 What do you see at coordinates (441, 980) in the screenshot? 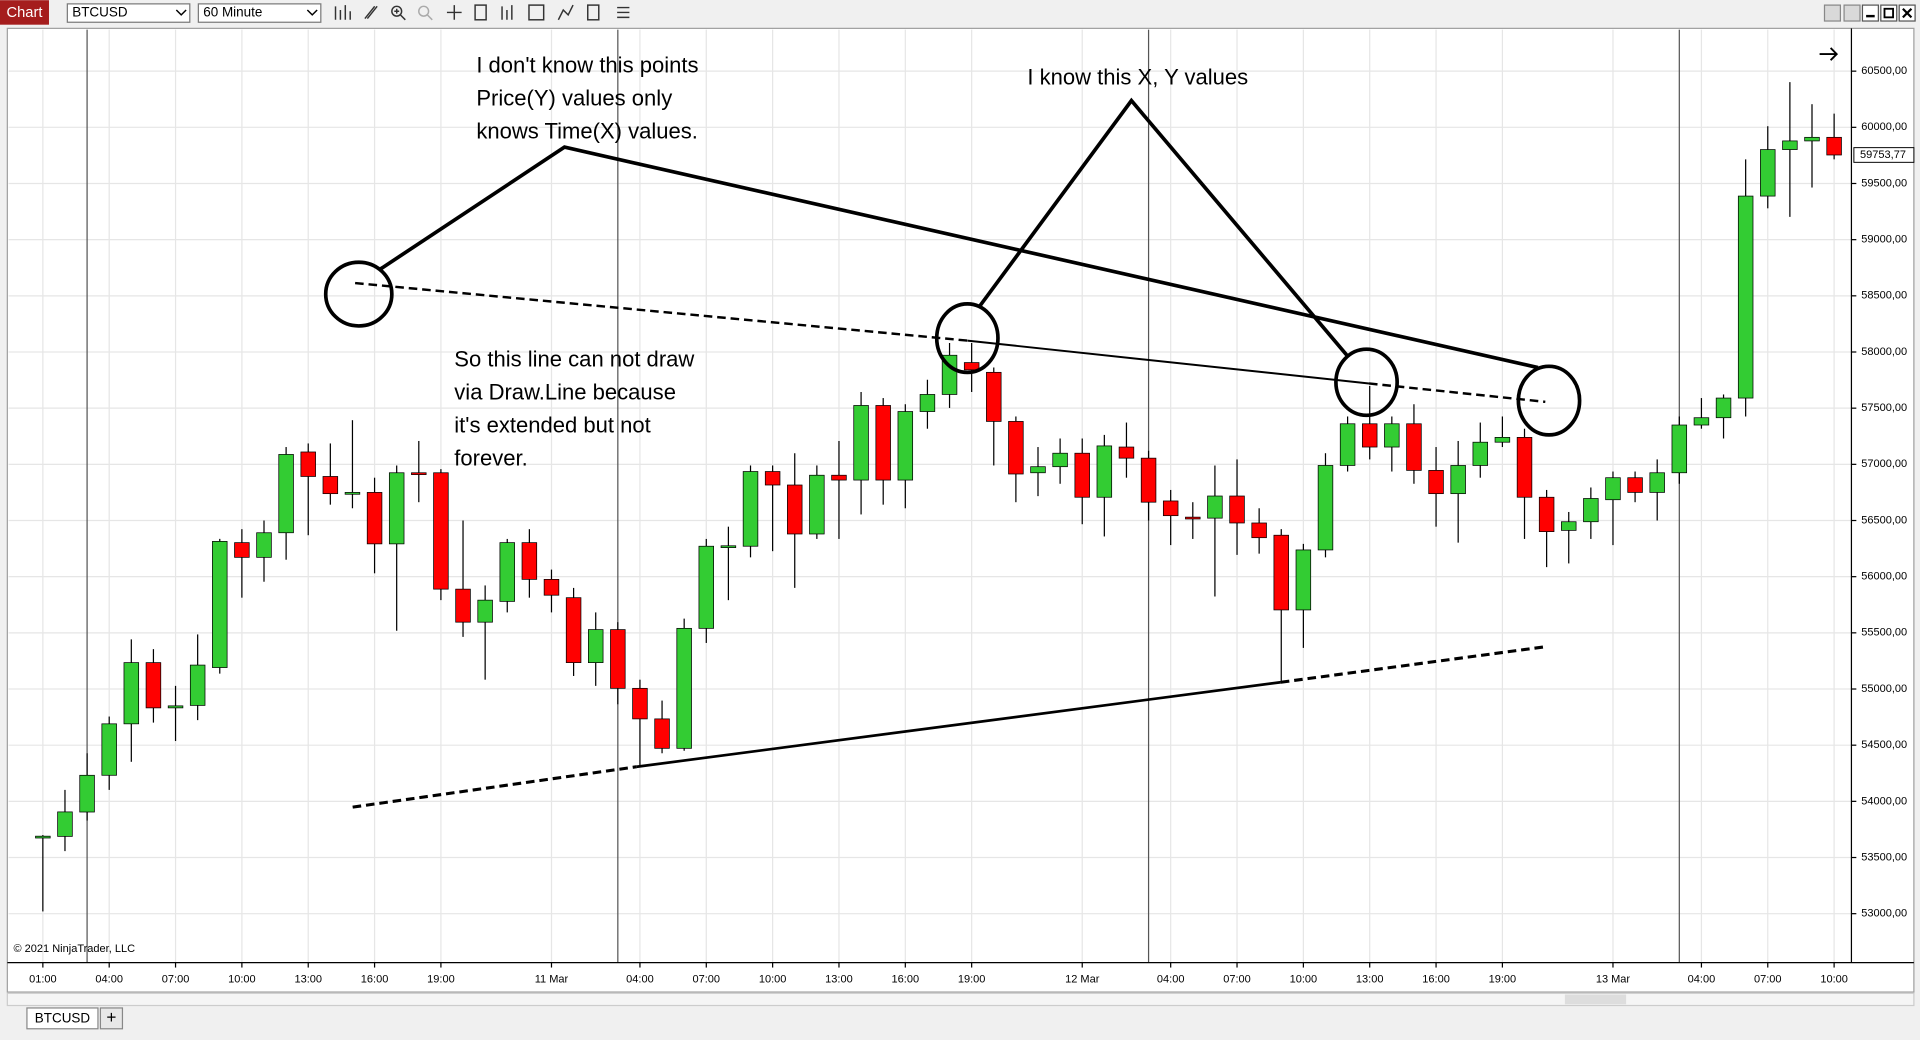
I see `x-tick-label: 19:00` at bounding box center [441, 980].